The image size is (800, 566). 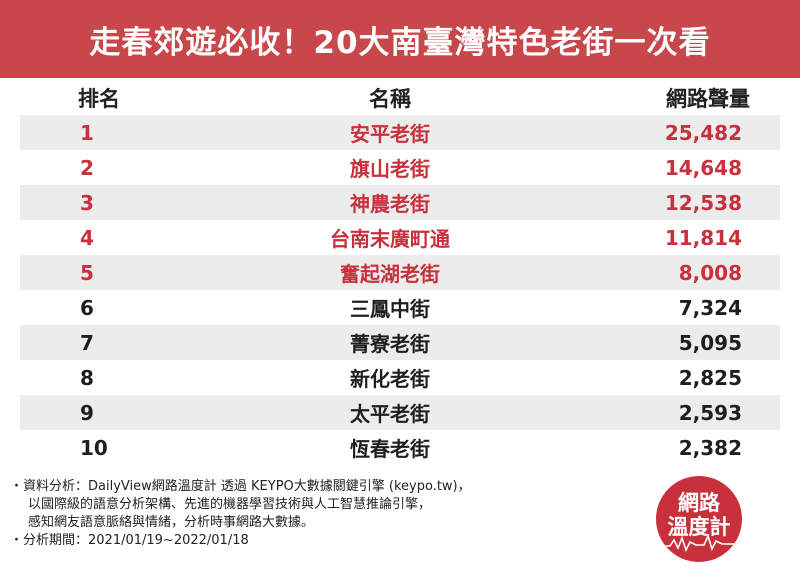 What do you see at coordinates (390, 344) in the screenshot?
I see `name-cell: 菁寮老街` at bounding box center [390, 344].